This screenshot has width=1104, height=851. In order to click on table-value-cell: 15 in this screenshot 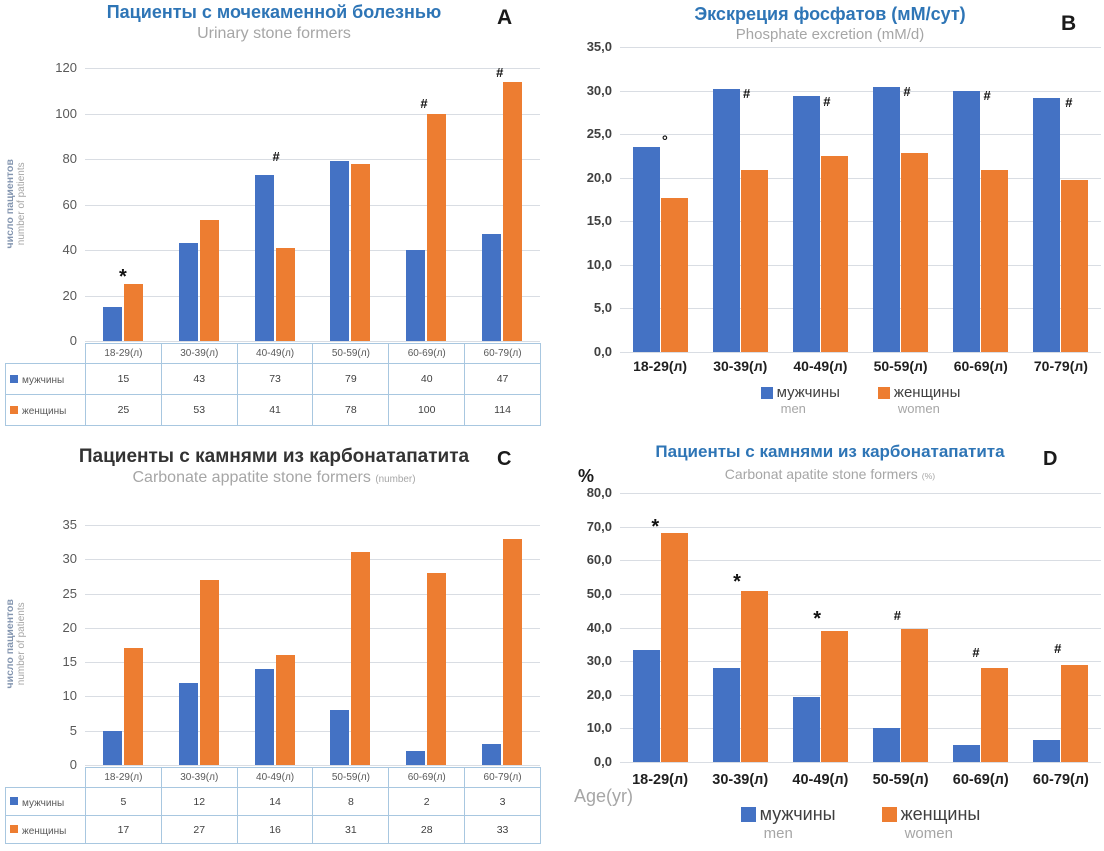, I will do `click(123, 379)`.